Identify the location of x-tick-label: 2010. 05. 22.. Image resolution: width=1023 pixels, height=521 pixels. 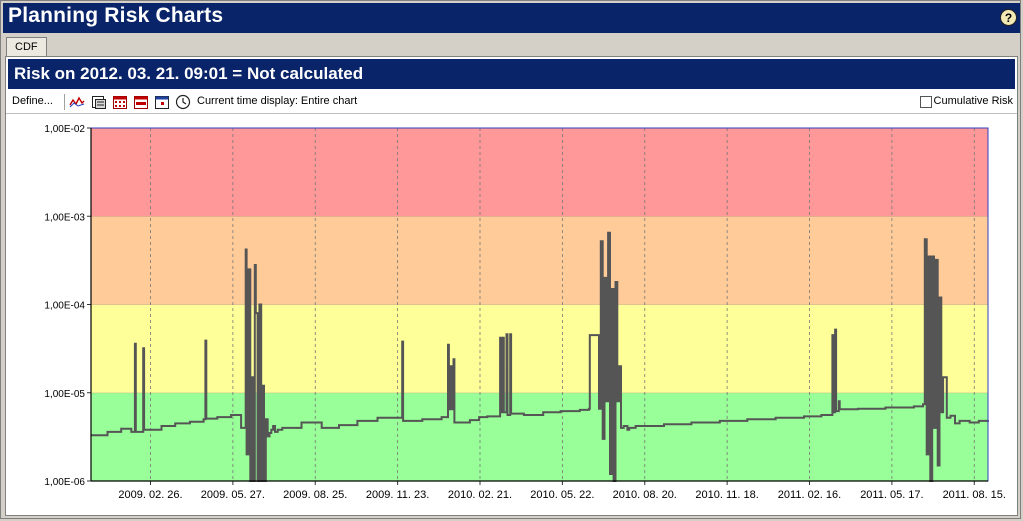
(562, 495).